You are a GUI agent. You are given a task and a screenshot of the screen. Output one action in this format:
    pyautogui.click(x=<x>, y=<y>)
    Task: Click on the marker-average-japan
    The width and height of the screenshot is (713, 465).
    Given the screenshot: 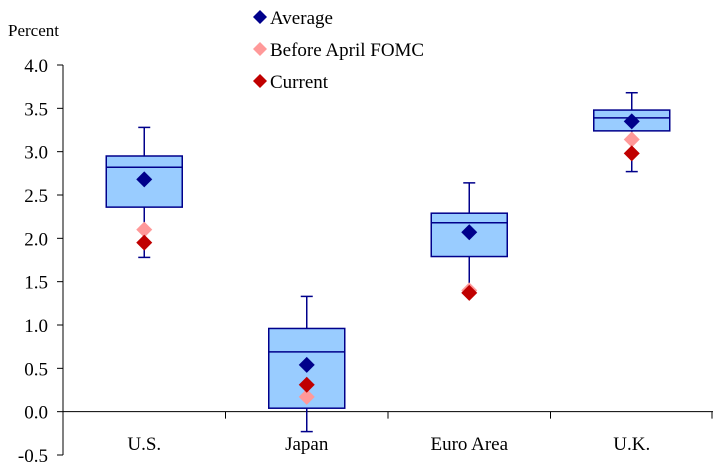 What is the action you would take?
    pyautogui.click(x=306, y=364)
    